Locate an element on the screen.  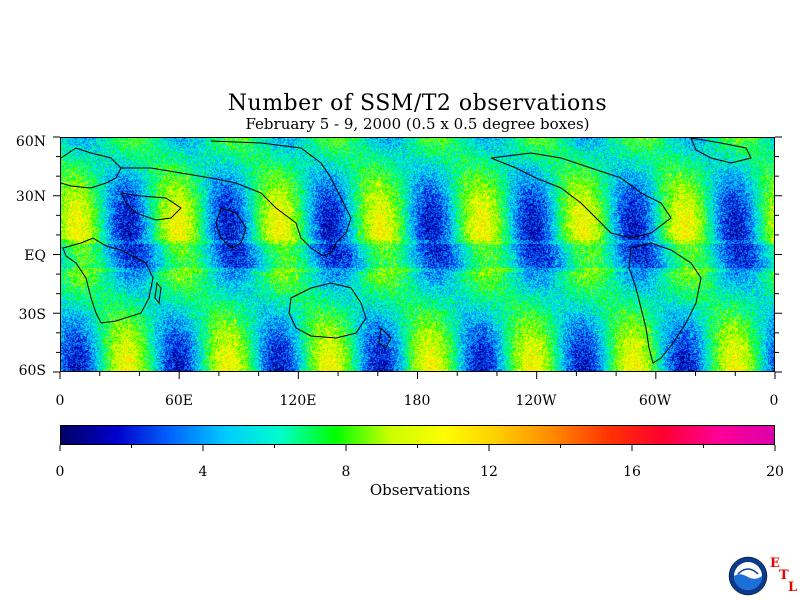
lat-label-60s: 60S is located at coordinates (32, 371).